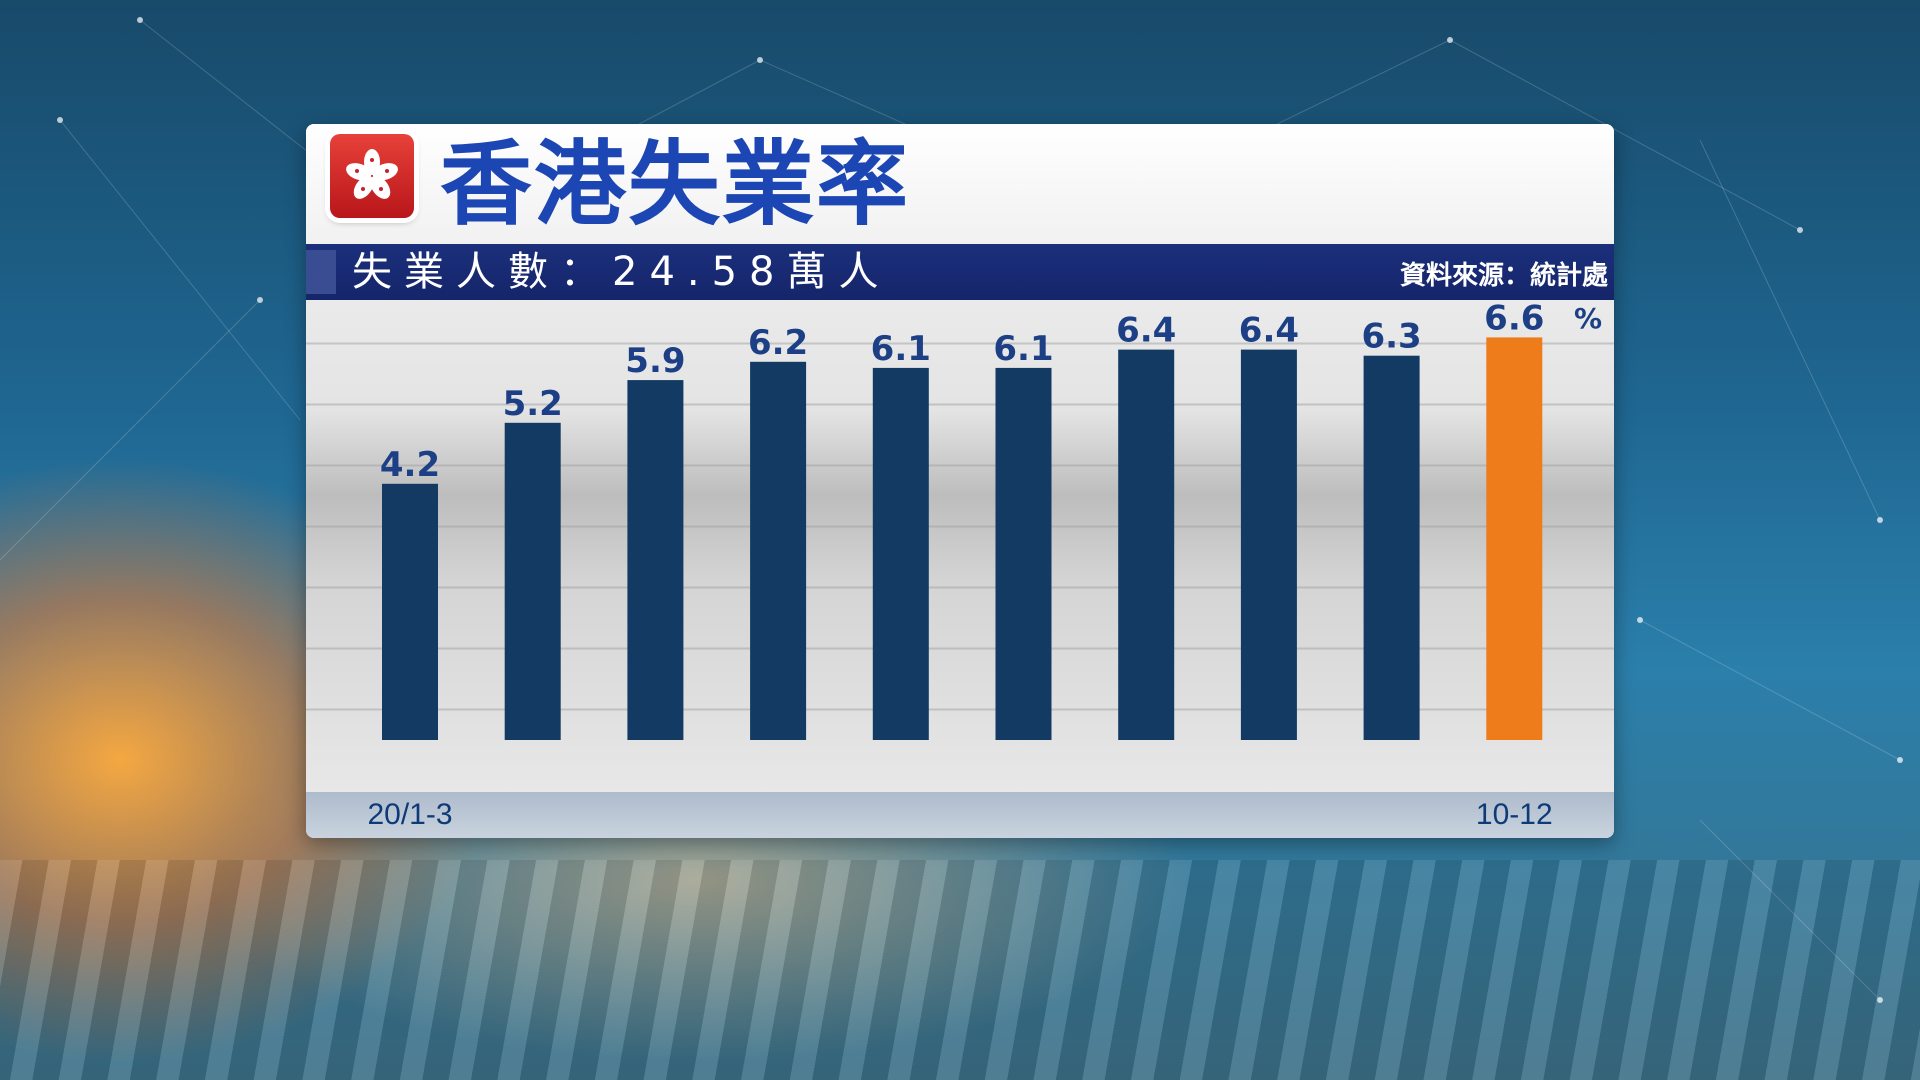 The width and height of the screenshot is (1920, 1080). What do you see at coordinates (1503, 276) in the screenshot?
I see `data-source: 資料來源：統計處` at bounding box center [1503, 276].